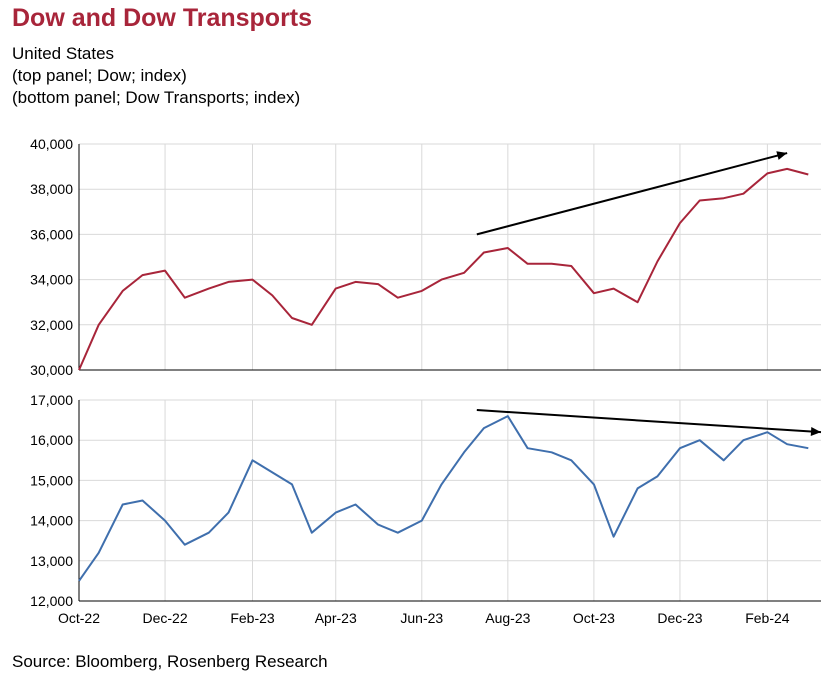 This screenshot has width=834, height=683. What do you see at coordinates (51, 521) in the screenshot?
I see `transports-ytick-label: 14,000` at bounding box center [51, 521].